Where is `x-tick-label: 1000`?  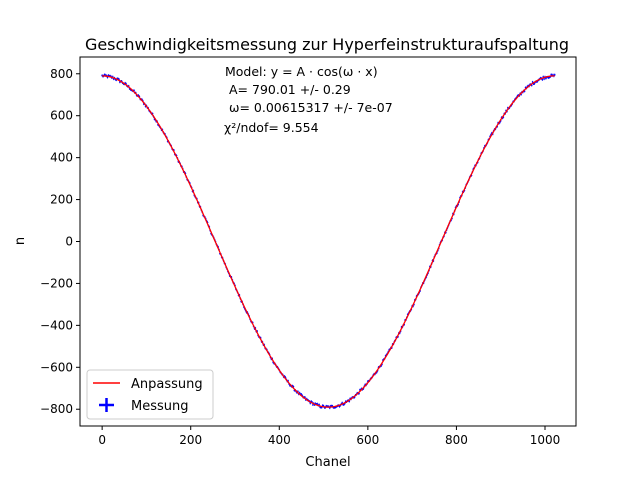 x-tick-label: 1000 is located at coordinates (545, 440).